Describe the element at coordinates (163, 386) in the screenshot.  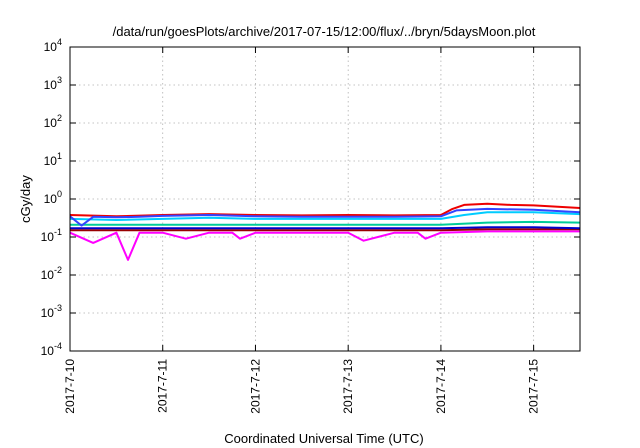
I see `x-tick-label: 2017-7-11` at that location.